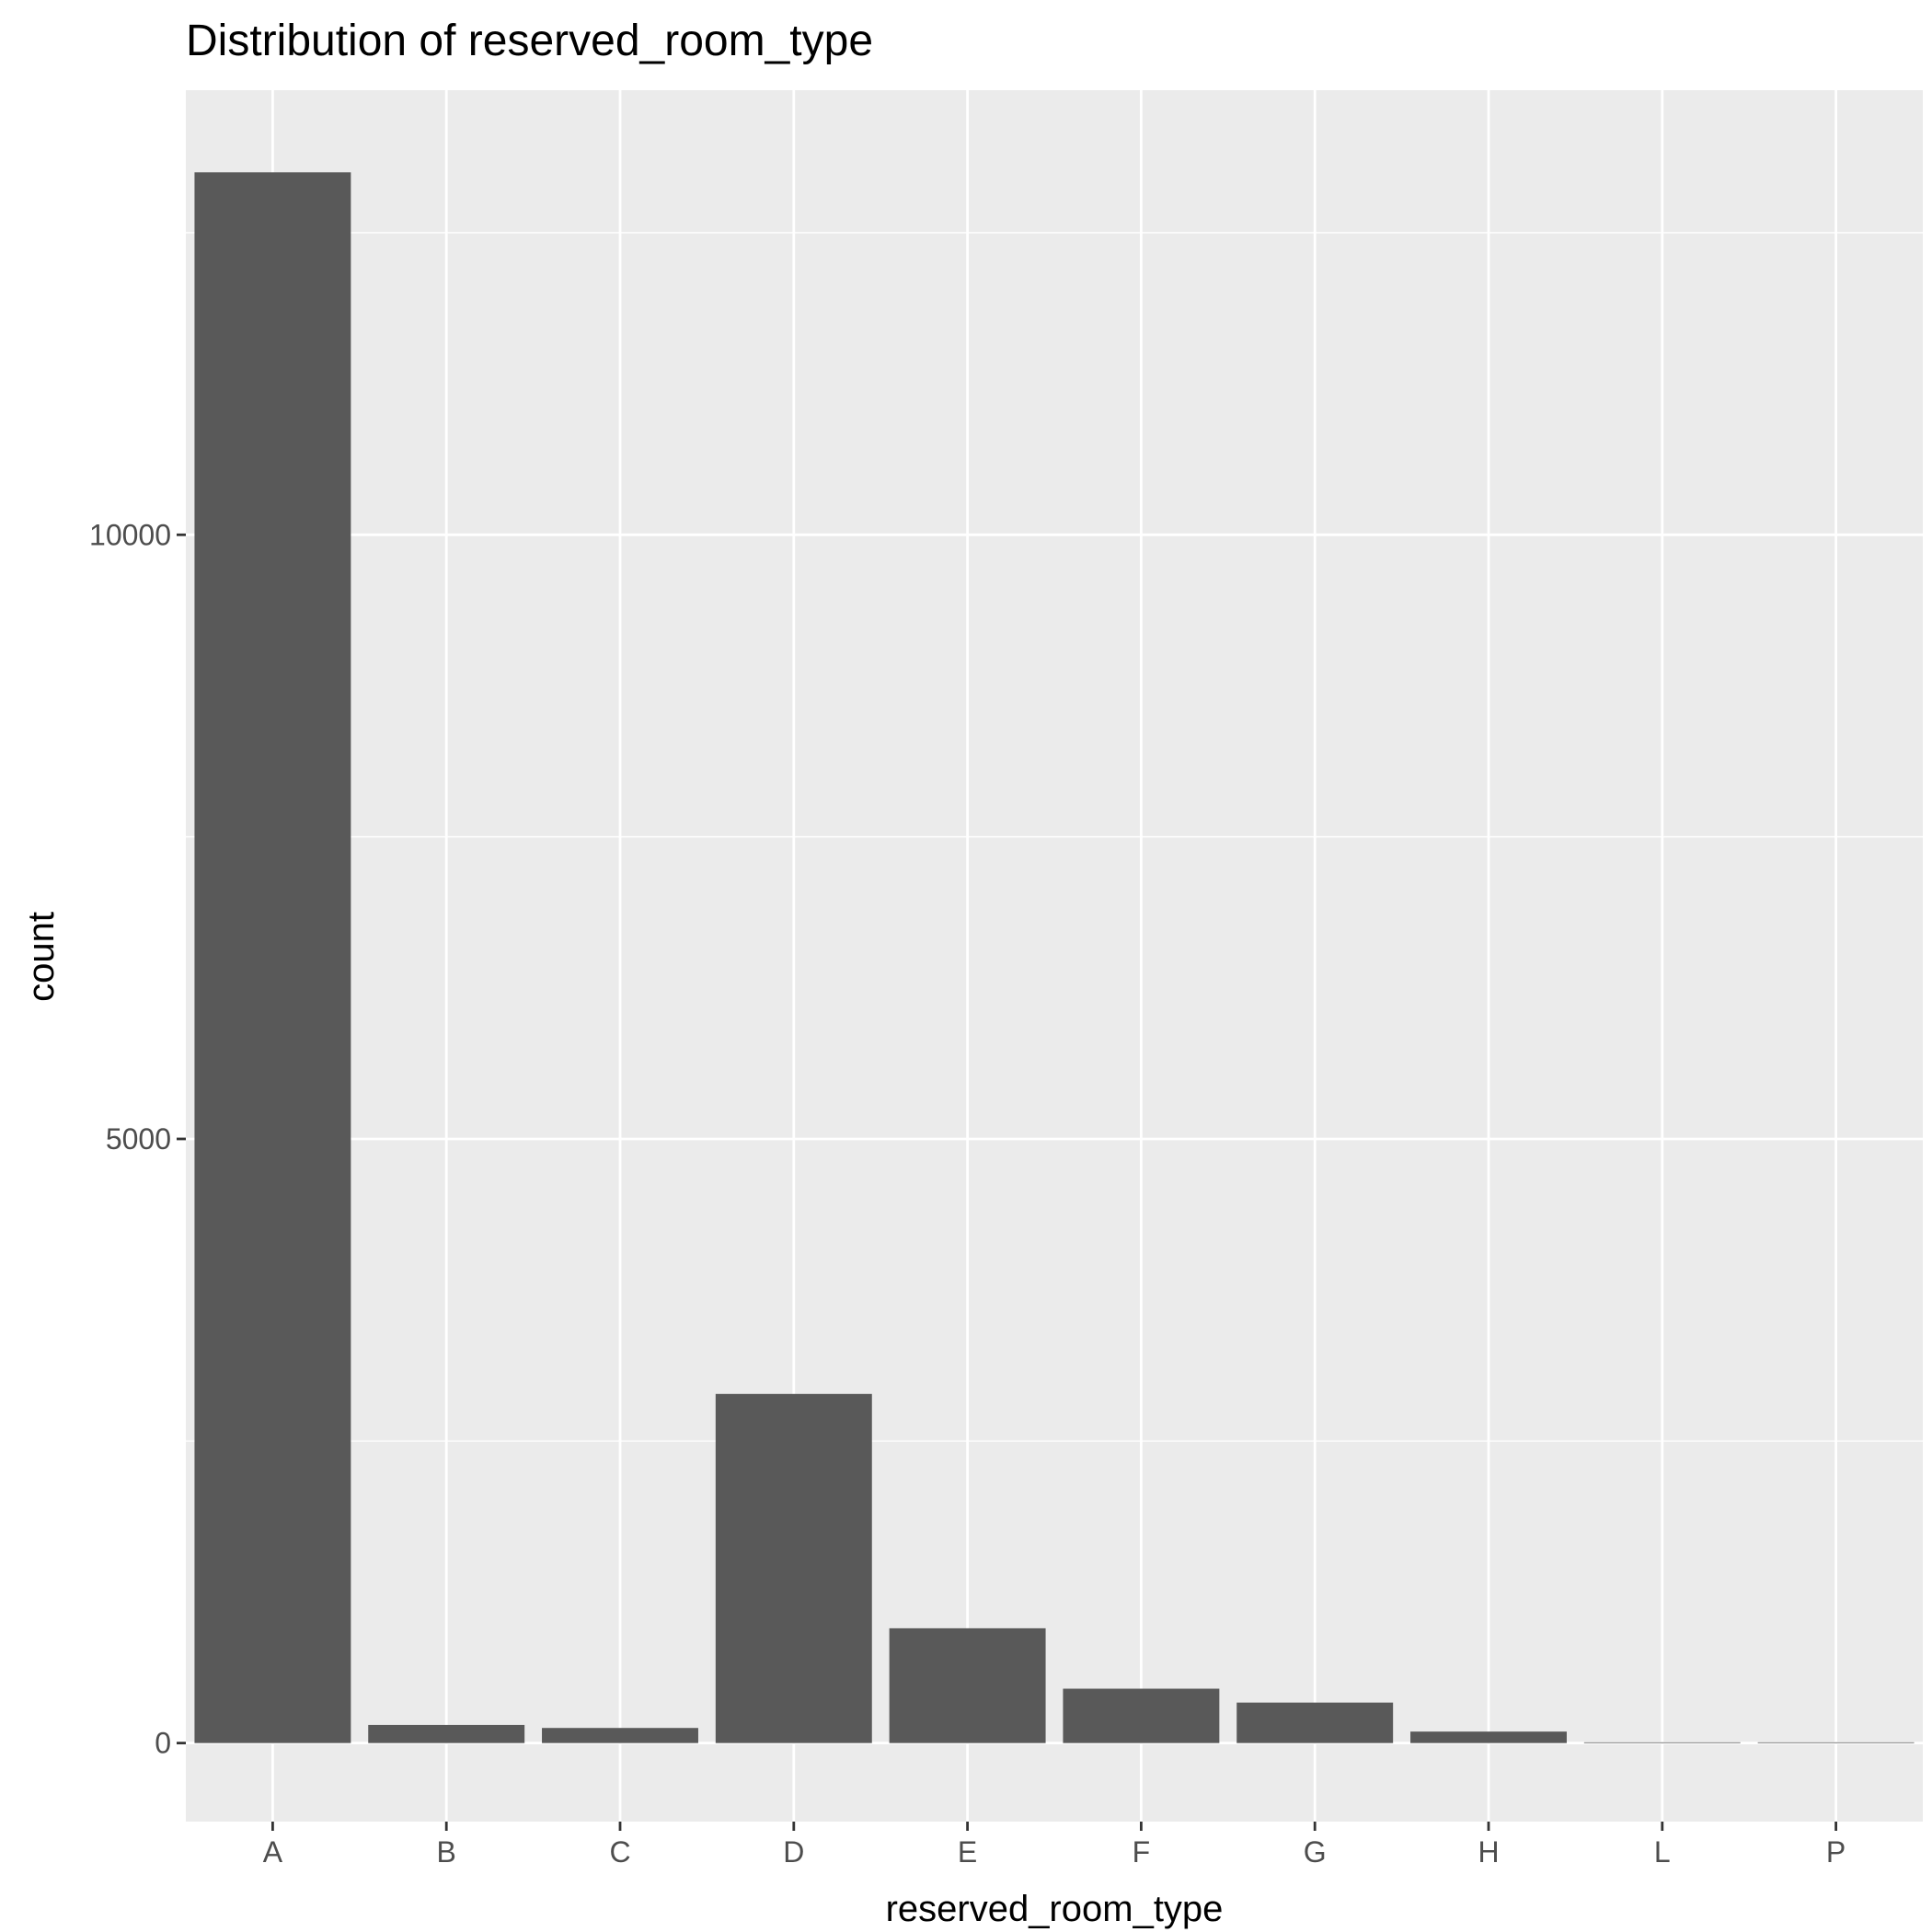  Describe the element at coordinates (41, 957) in the screenshot. I see `y-axis-title: count` at that location.